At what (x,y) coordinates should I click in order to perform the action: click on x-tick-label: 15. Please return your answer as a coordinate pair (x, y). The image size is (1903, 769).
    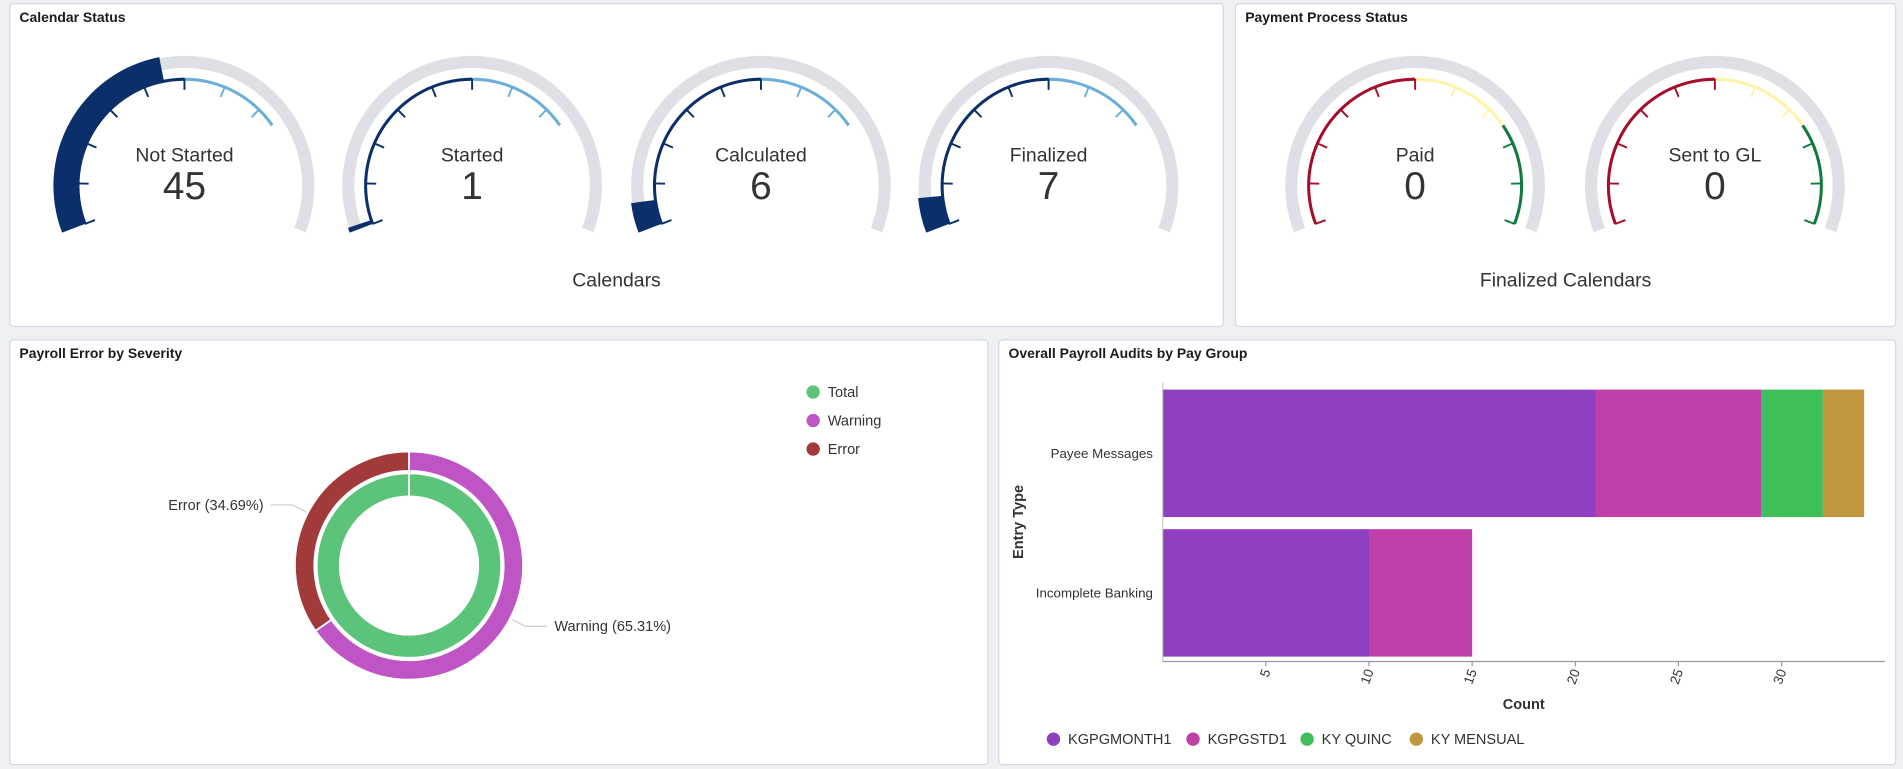
    Looking at the image, I should click on (1470, 676).